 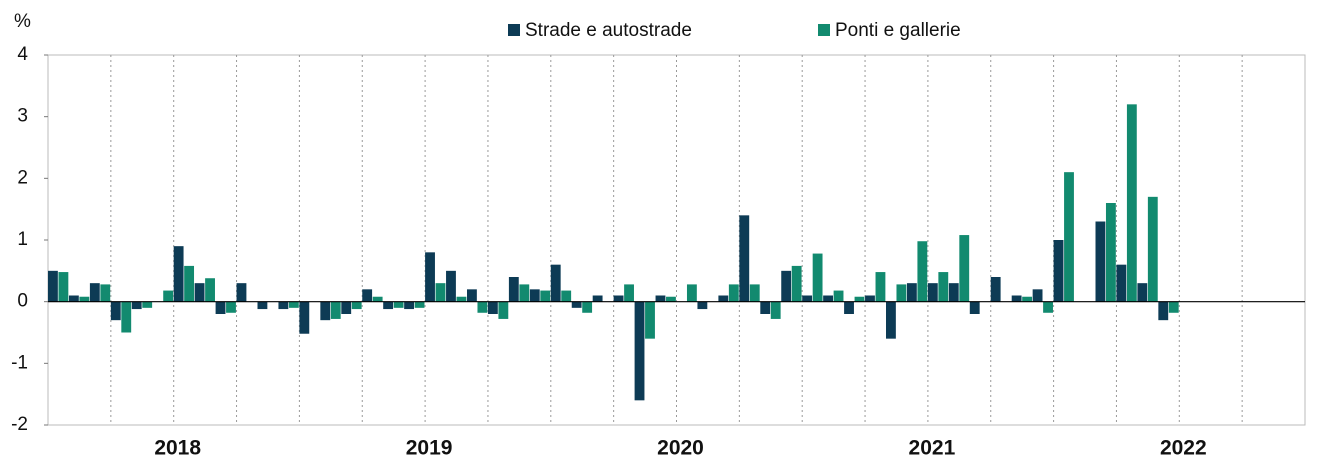 What do you see at coordinates (22, 54) in the screenshot?
I see `y-tick-label: 4` at bounding box center [22, 54].